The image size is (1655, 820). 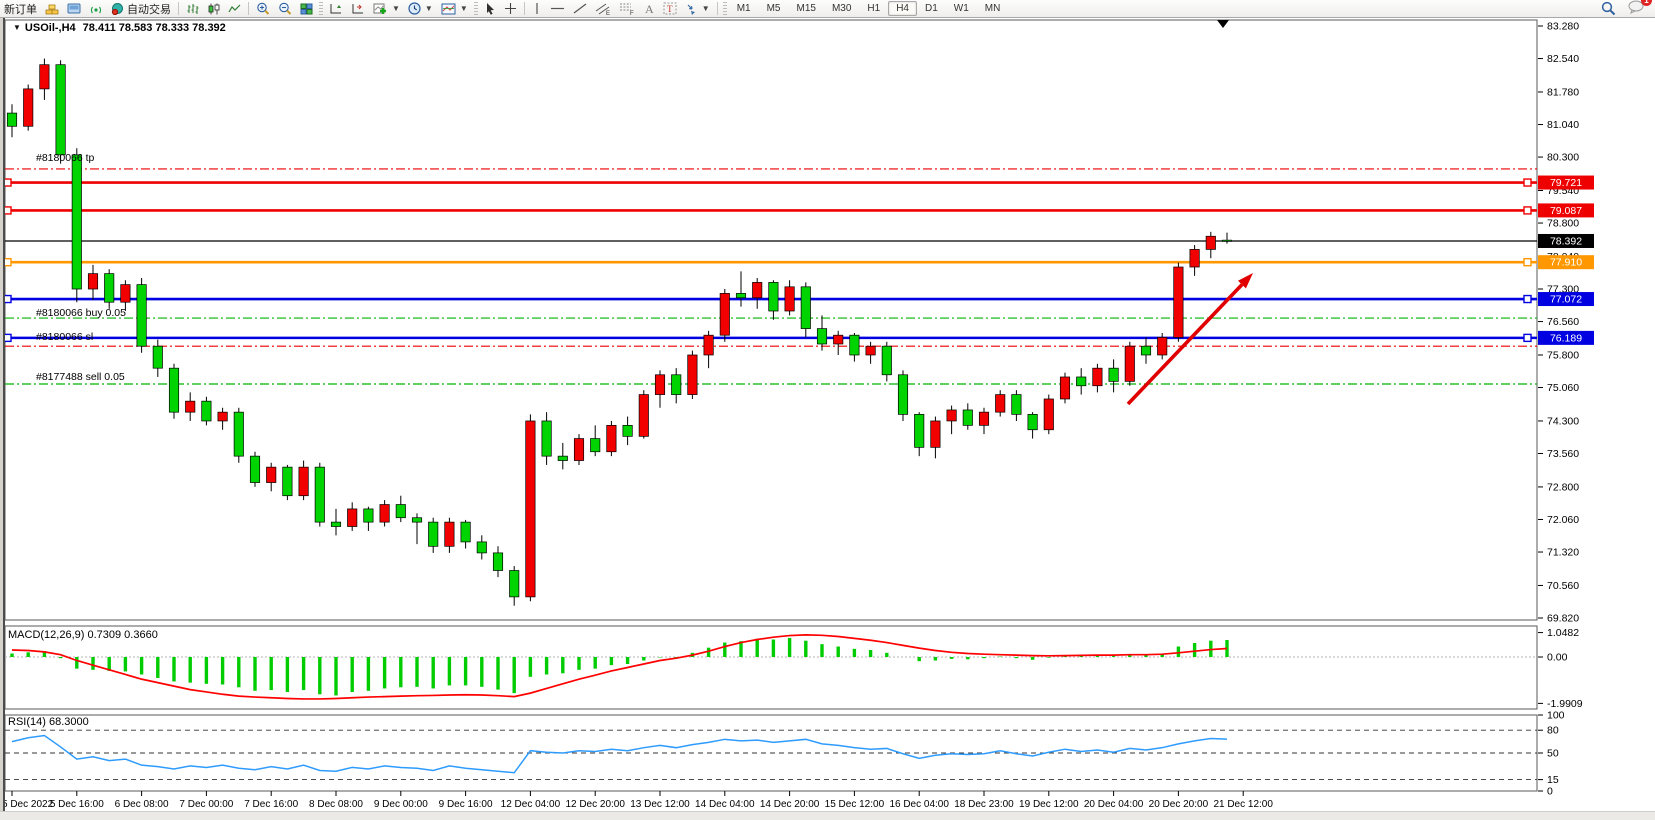 I want to click on channel-icon: E, so click(x=602, y=9).